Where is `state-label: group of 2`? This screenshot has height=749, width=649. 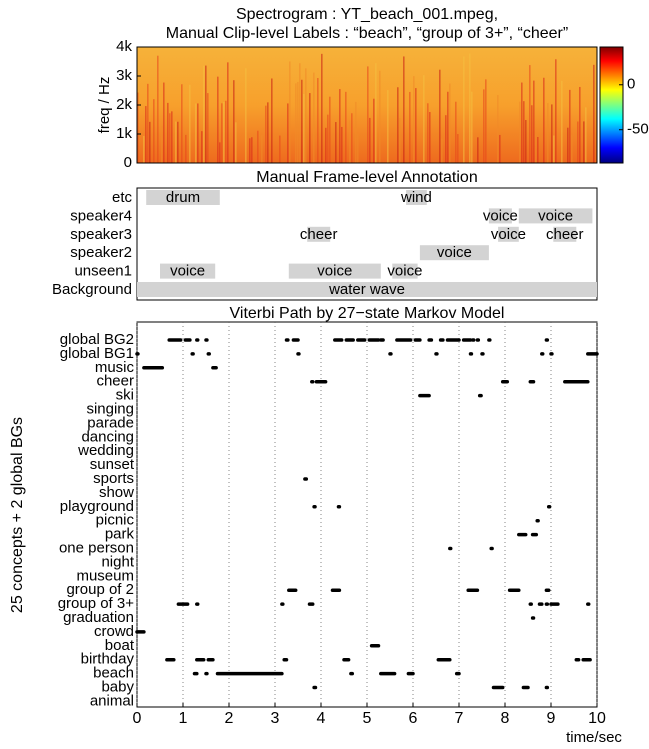 state-label: group of 2 is located at coordinates (100, 589).